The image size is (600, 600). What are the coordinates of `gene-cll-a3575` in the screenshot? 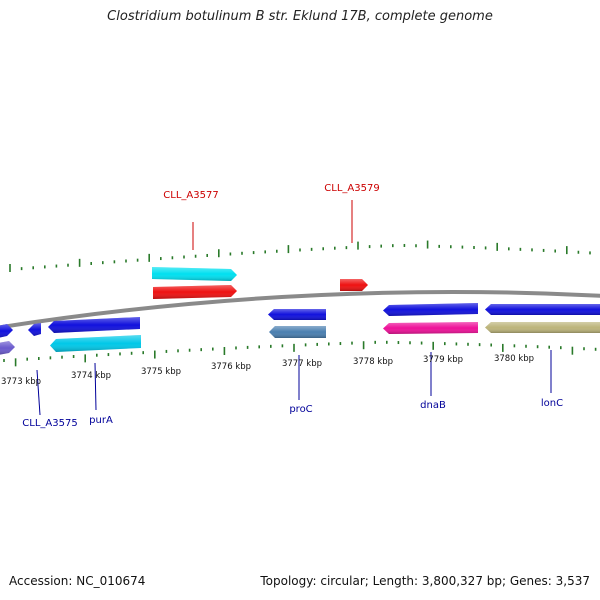 It's located at (34, 329).